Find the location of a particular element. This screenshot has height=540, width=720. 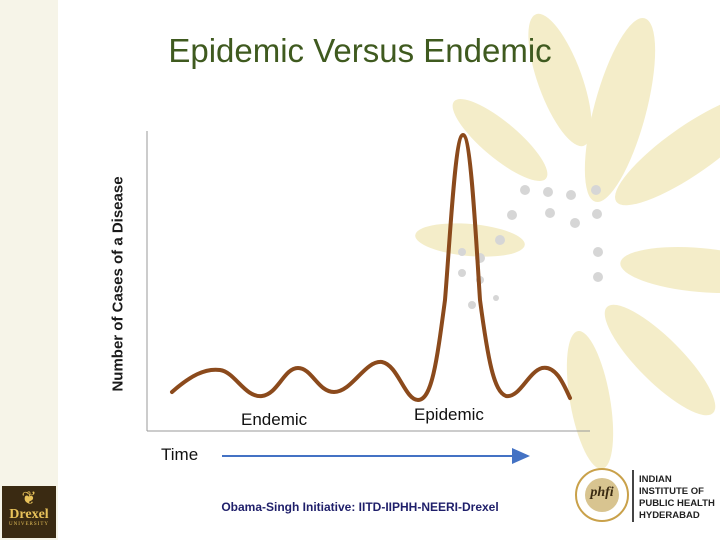

slide-title: Epidemic Versus Endemic is located at coordinates (360, 50).